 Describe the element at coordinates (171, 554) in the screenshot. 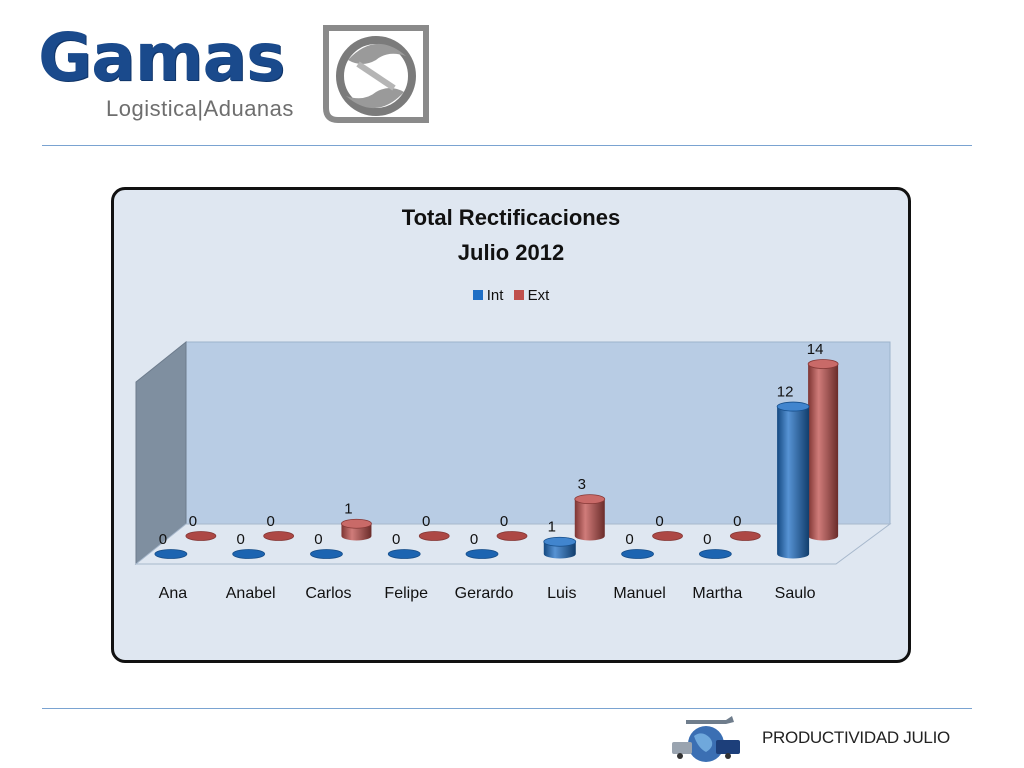

I see `bar-int-ana` at that location.